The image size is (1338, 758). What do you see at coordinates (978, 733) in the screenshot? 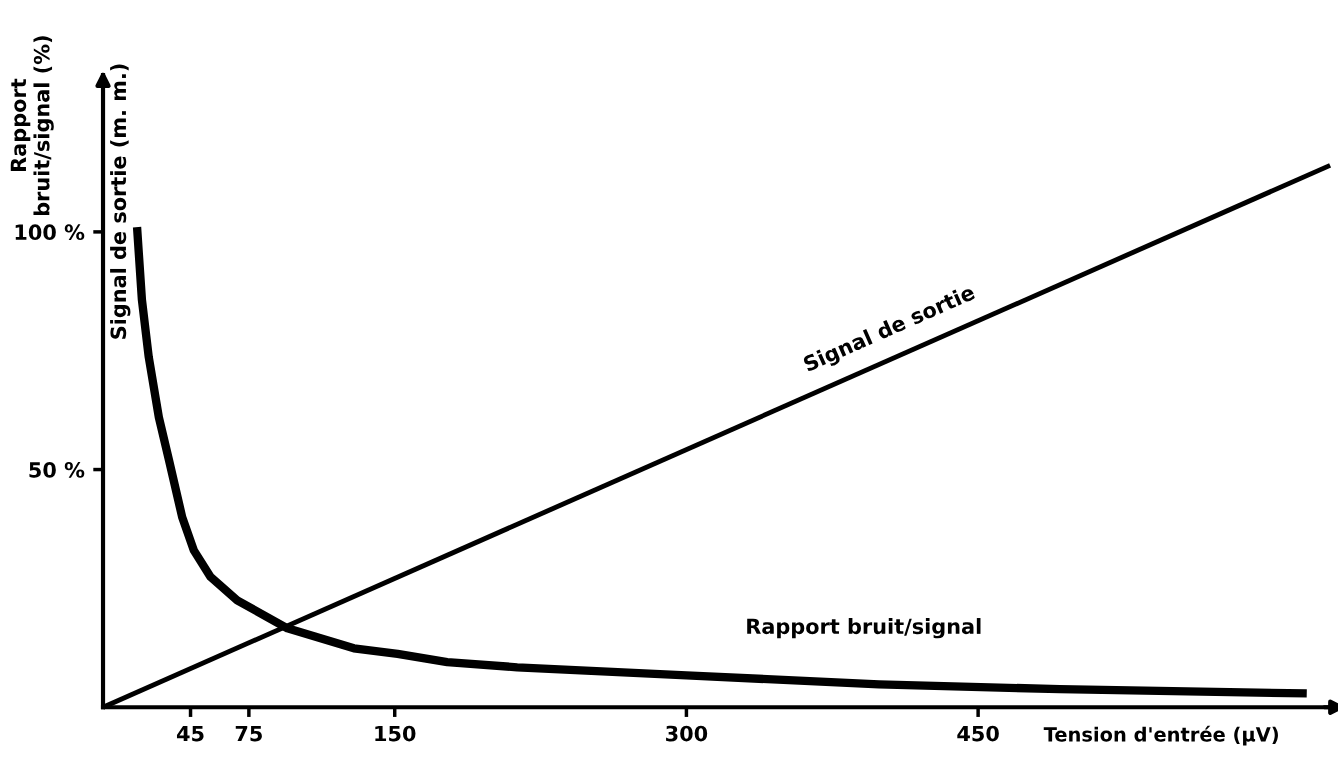
I see `x-tick-label: 450` at bounding box center [978, 733].